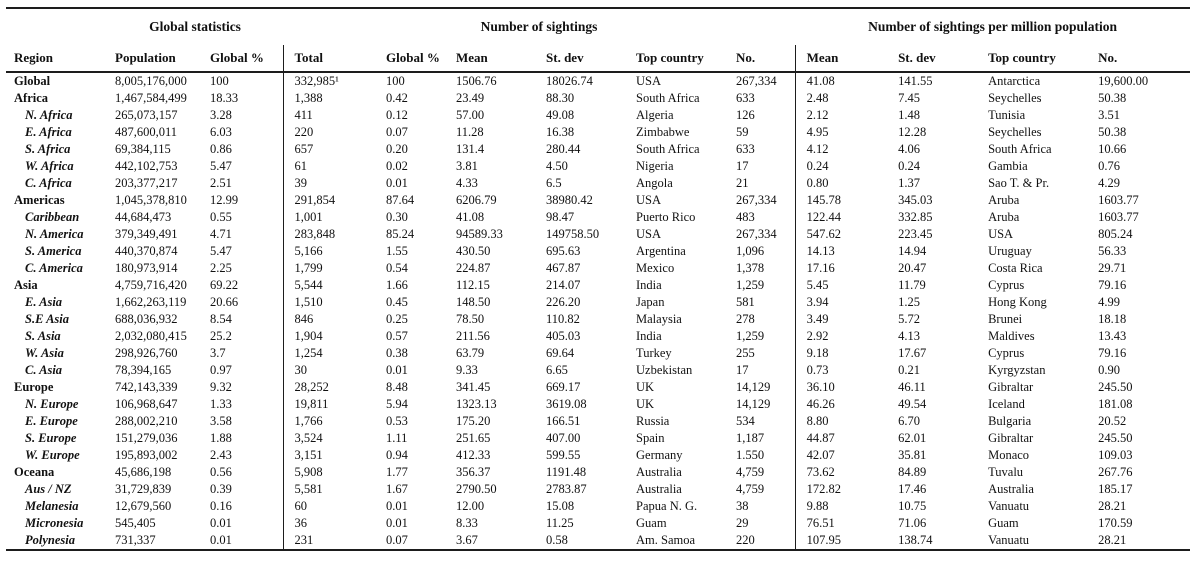  Describe the element at coordinates (146, 132) in the screenshot. I see `data-cell: 487,600,011` at that location.